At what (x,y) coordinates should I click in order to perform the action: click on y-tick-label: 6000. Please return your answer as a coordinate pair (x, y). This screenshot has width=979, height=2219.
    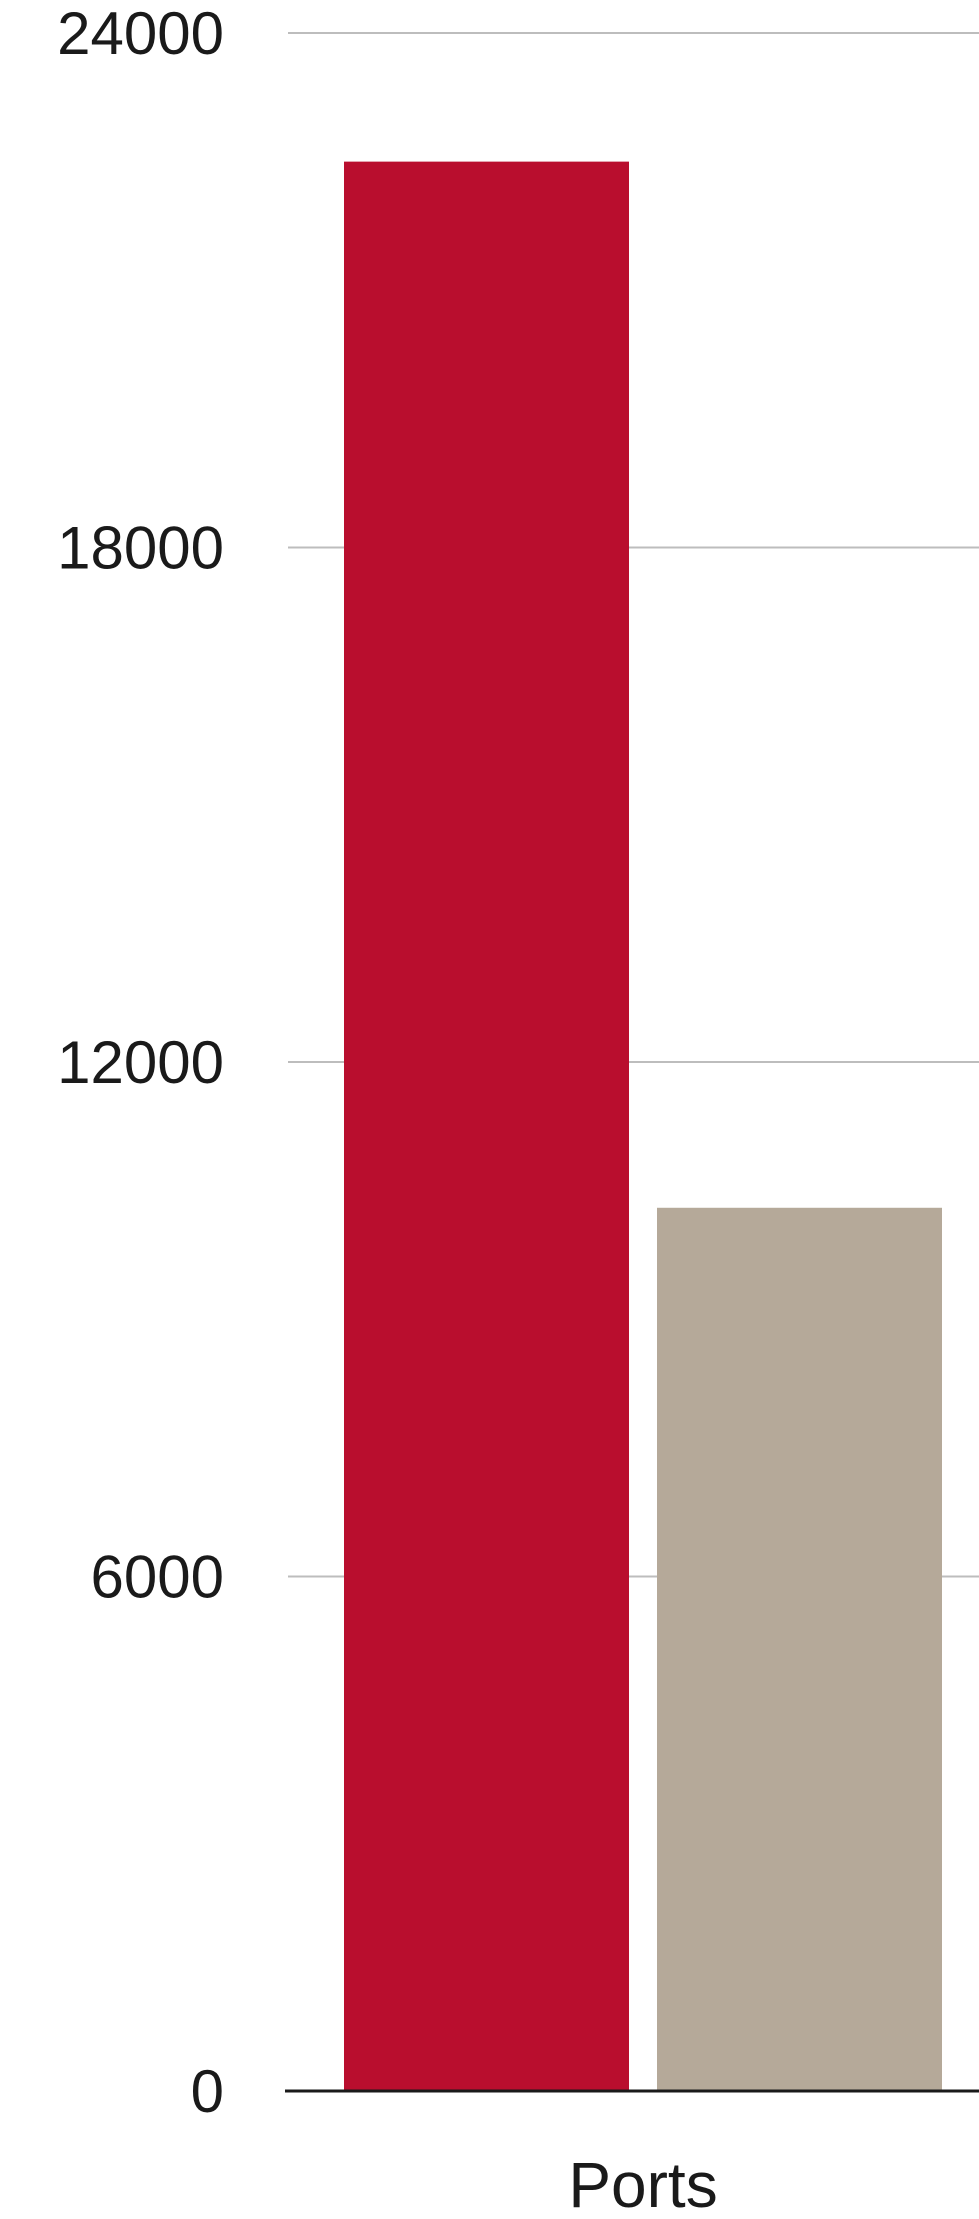
    Looking at the image, I should click on (157, 1577).